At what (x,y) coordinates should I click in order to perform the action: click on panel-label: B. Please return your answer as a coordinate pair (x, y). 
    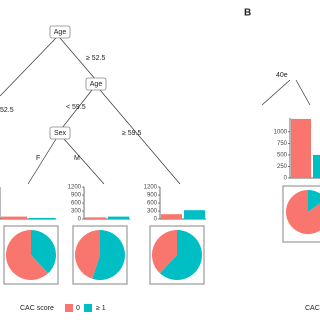
    Looking at the image, I should click on (247, 13).